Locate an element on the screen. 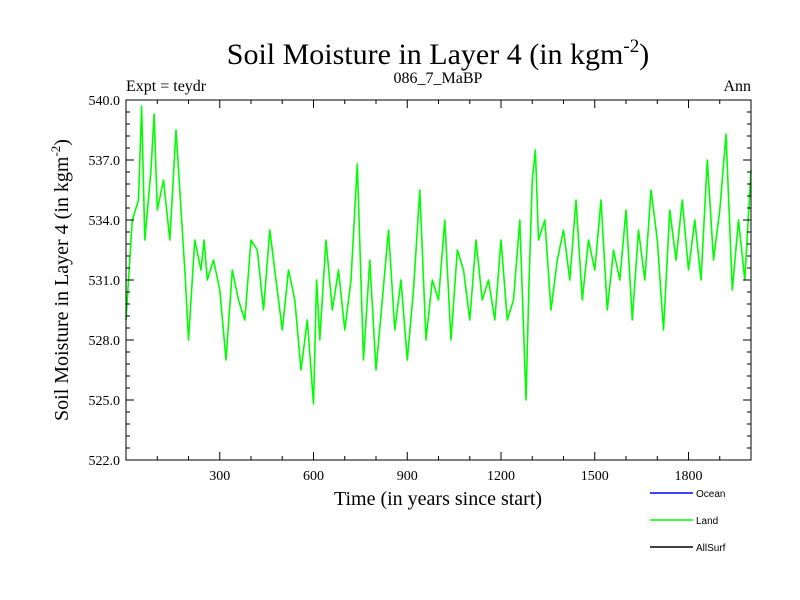 The image size is (800, 600). y-tick-label: 531.0 is located at coordinates (105, 281).